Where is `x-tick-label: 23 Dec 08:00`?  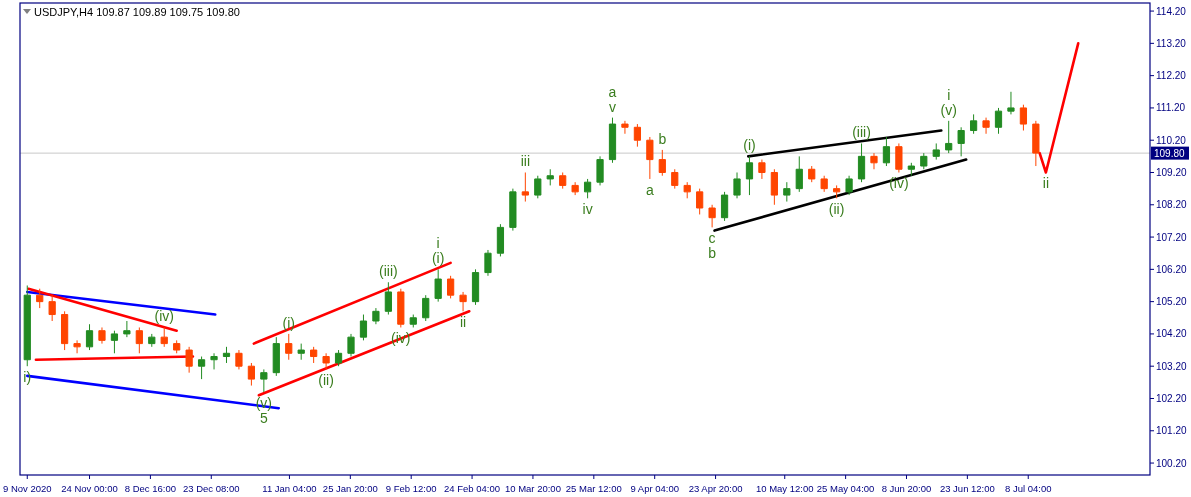
x-tick-label: 23 Dec 08:00 is located at coordinates (211, 488).